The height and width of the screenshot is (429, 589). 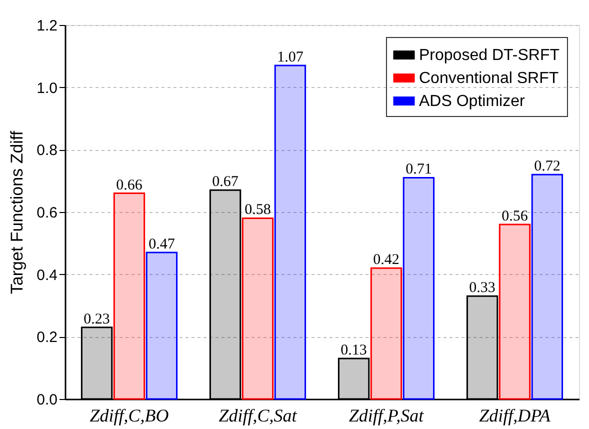 What do you see at coordinates (162, 244) in the screenshot?
I see `data-label: 0.47` at bounding box center [162, 244].